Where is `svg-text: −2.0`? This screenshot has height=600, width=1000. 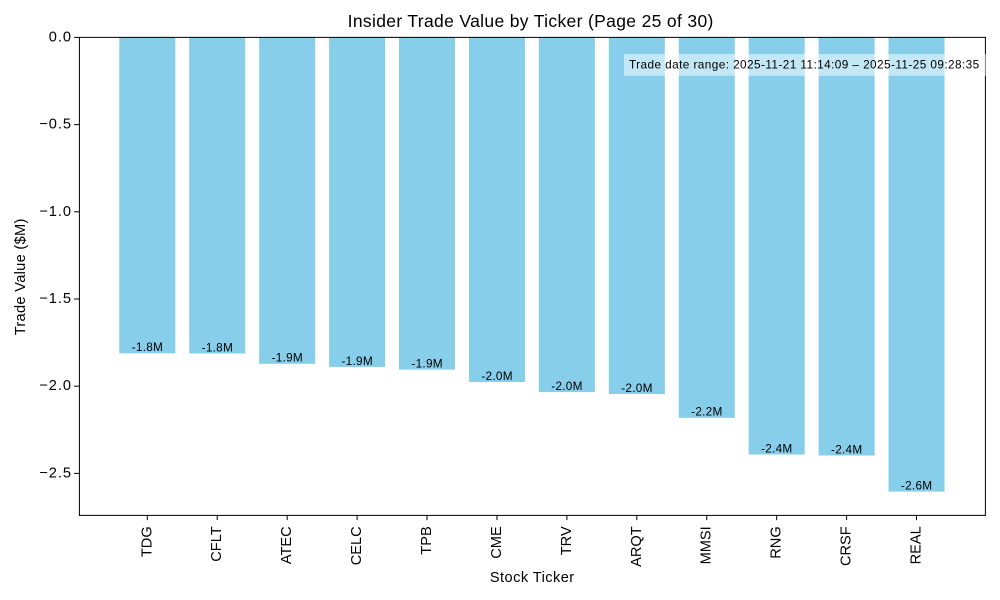 svg-text: −2.0 is located at coordinates (55, 386).